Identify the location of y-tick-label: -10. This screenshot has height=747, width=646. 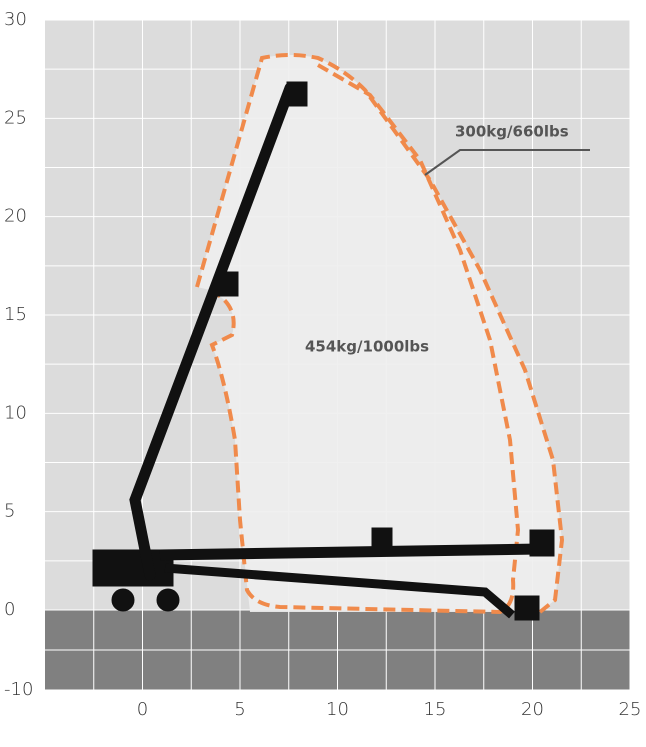
(18, 689).